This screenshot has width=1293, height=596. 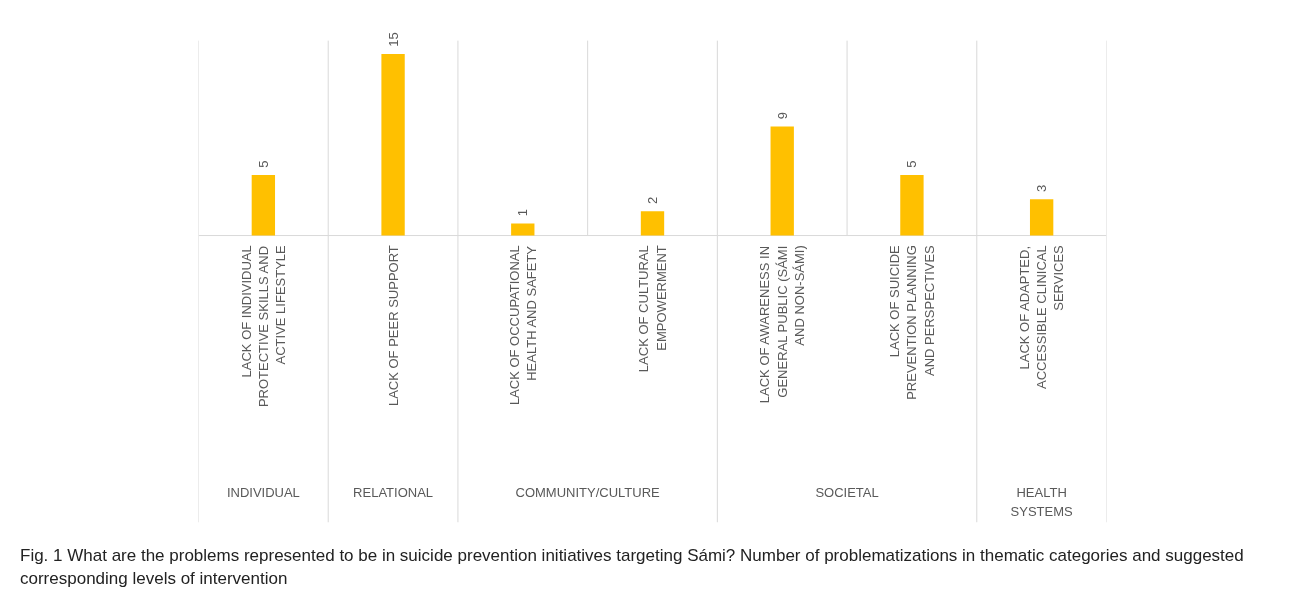 I want to click on text: COMMUNITY/CULTURE, so click(x=588, y=492).